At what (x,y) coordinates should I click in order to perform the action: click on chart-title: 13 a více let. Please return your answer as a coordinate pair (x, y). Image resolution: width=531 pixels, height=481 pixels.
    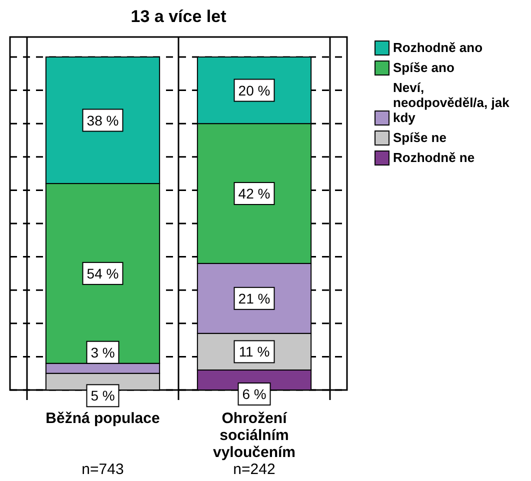
    Looking at the image, I should click on (178, 16).